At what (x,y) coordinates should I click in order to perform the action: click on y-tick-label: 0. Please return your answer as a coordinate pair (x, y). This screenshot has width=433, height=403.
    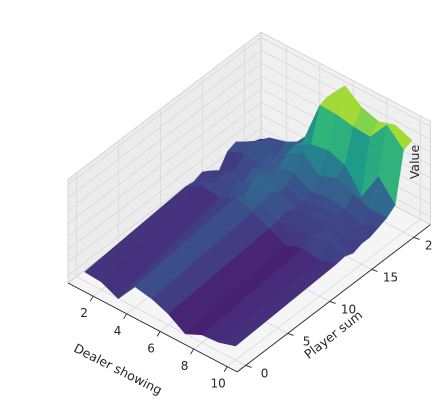
    Looking at the image, I should click on (265, 373).